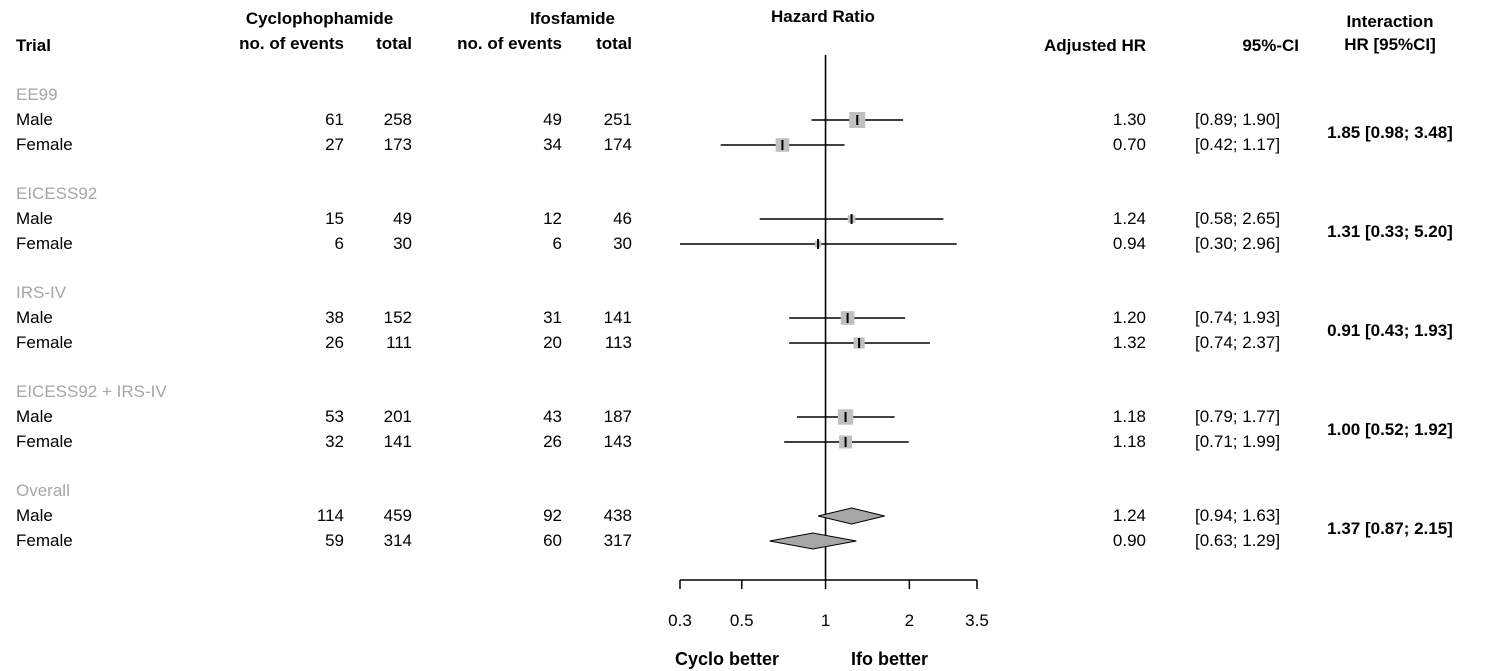  I want to click on header-cyclophosphamide: Cyclophophamide, so click(319, 18).